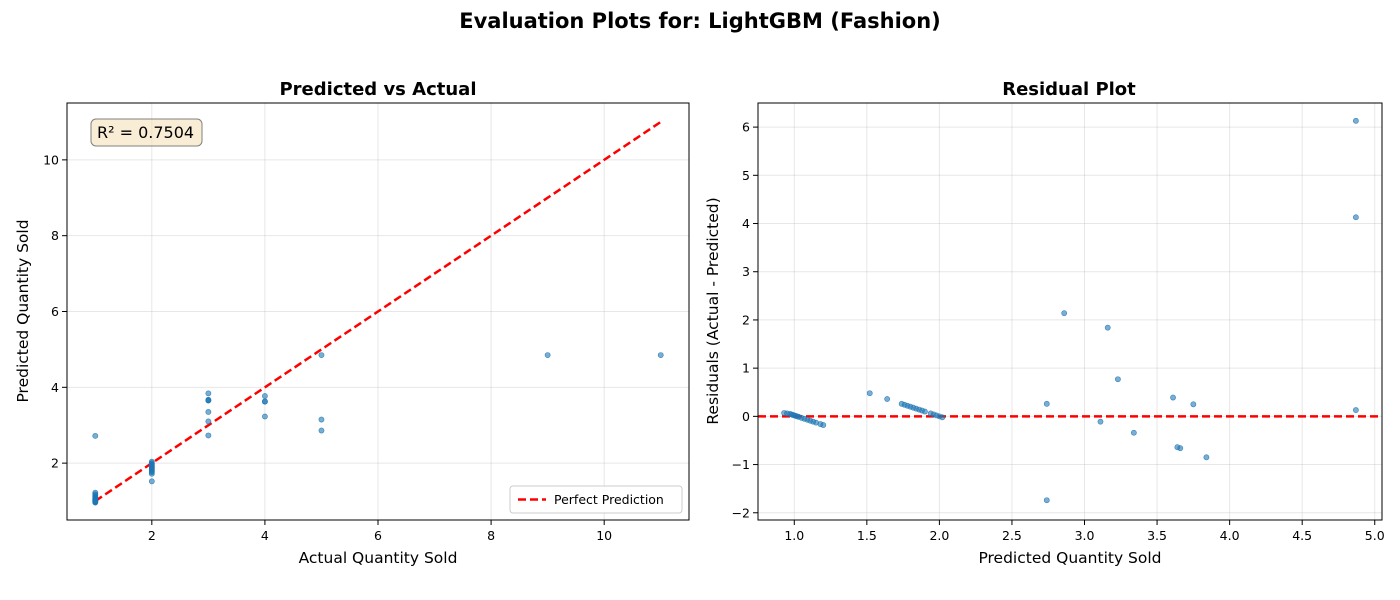 Image resolution: width=1400 pixels, height=600 pixels. I want to click on x-ticks: 2 4 6 8 10, so click(380, 531).